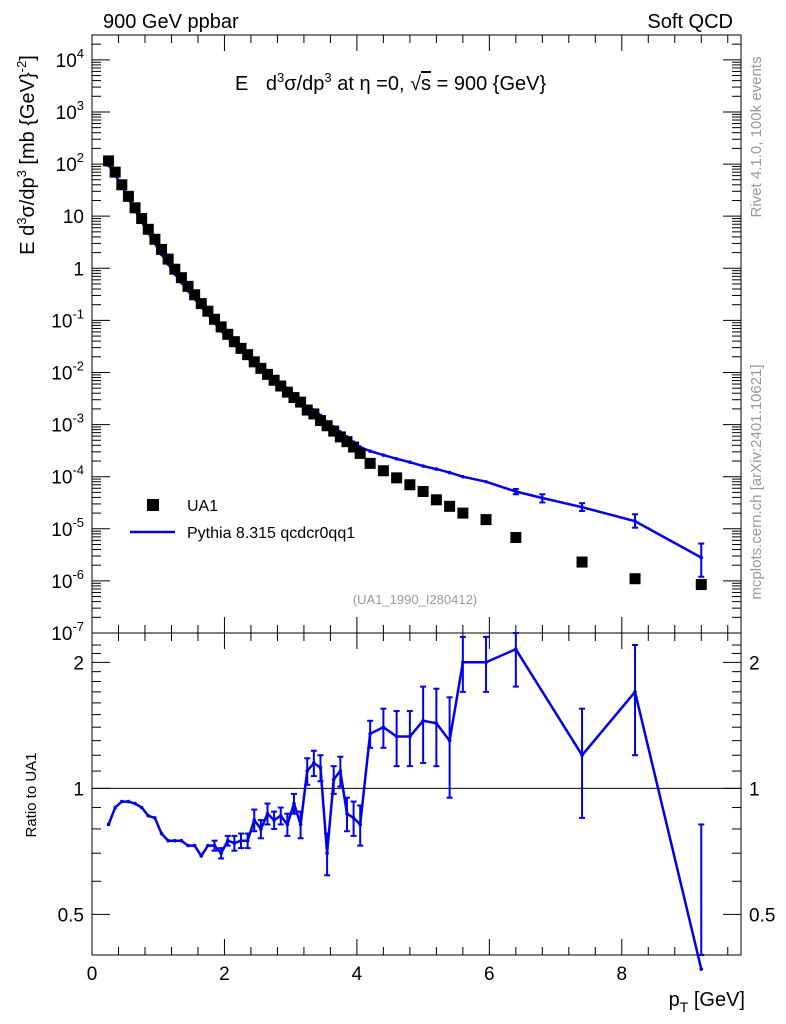 The image size is (786, 1024). Describe the element at coordinates (78, 663) in the screenshot. I see `ratio-y-tick-label-left: 2` at that location.